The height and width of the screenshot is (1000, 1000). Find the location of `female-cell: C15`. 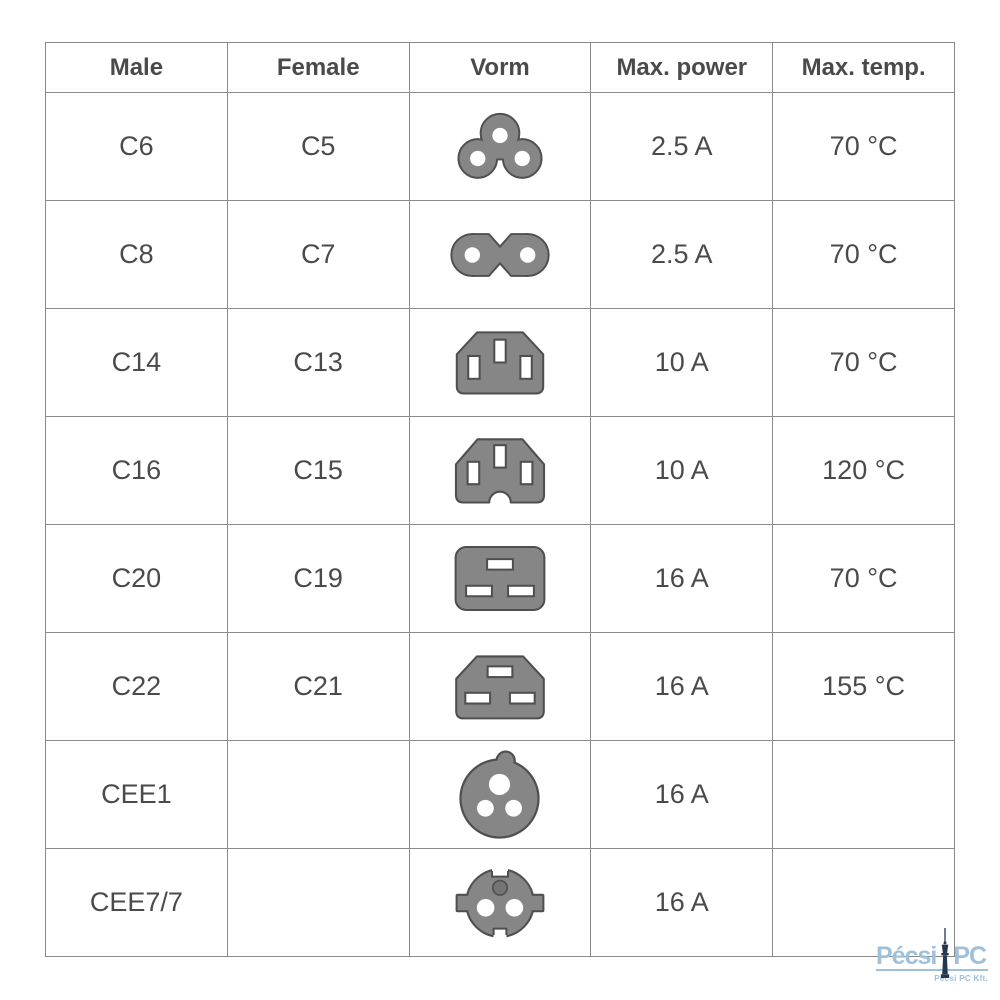

female-cell: C15 is located at coordinates (318, 470).